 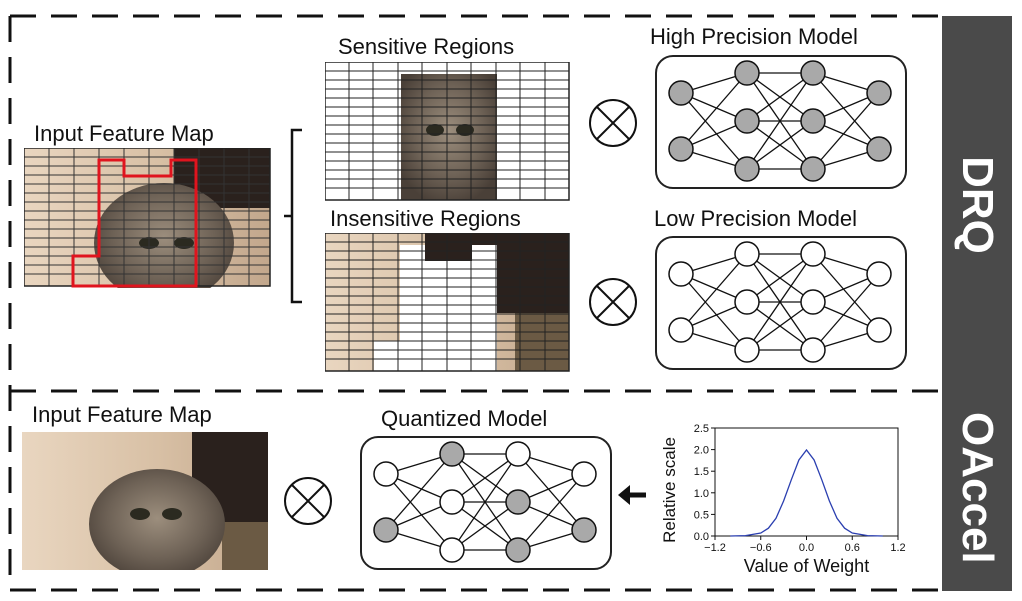 I want to click on insensitive-regions-map, so click(x=447, y=302).